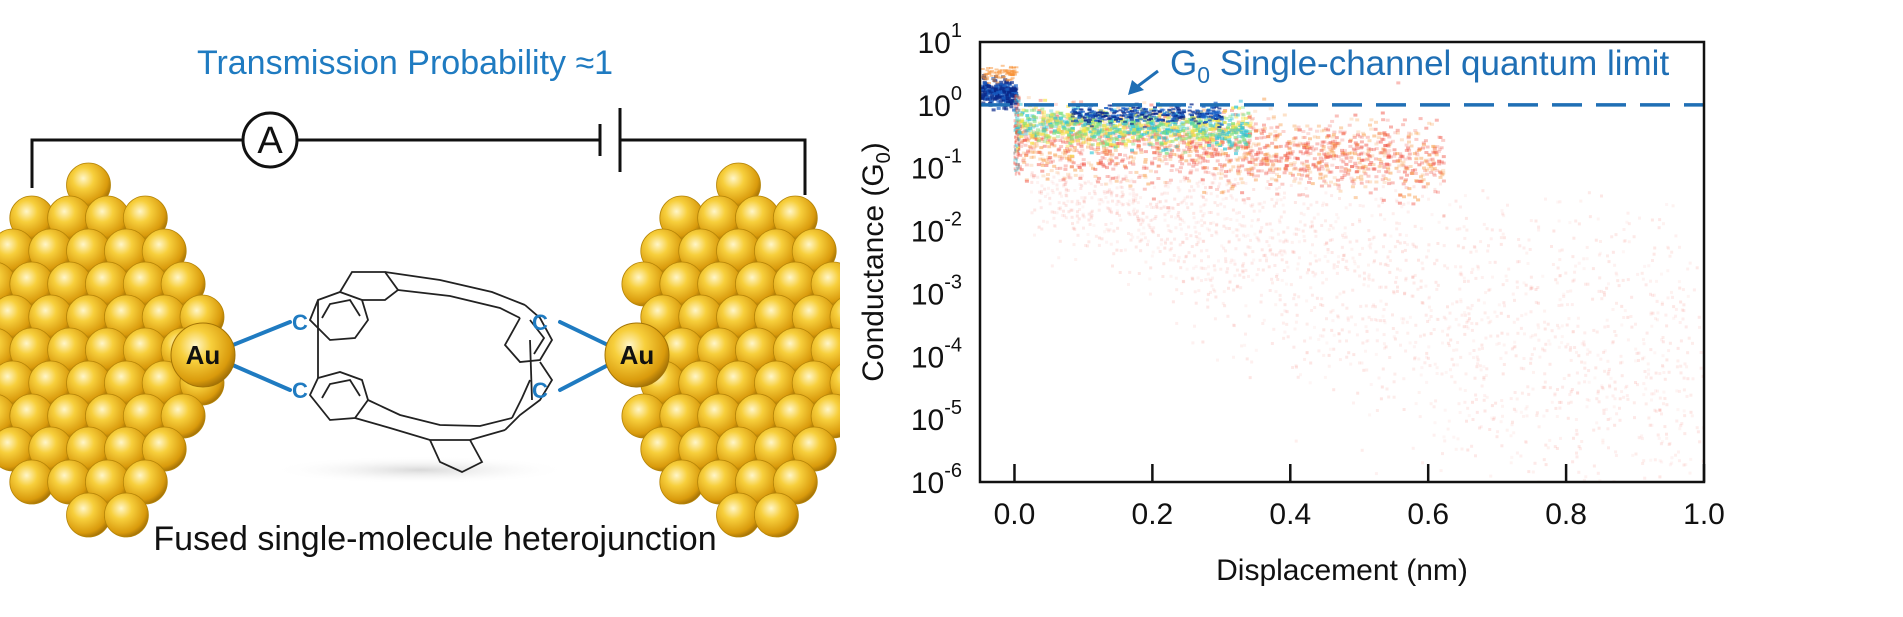  What do you see at coordinates (420, 470) in the screenshot?
I see `molecule-shadow` at bounding box center [420, 470].